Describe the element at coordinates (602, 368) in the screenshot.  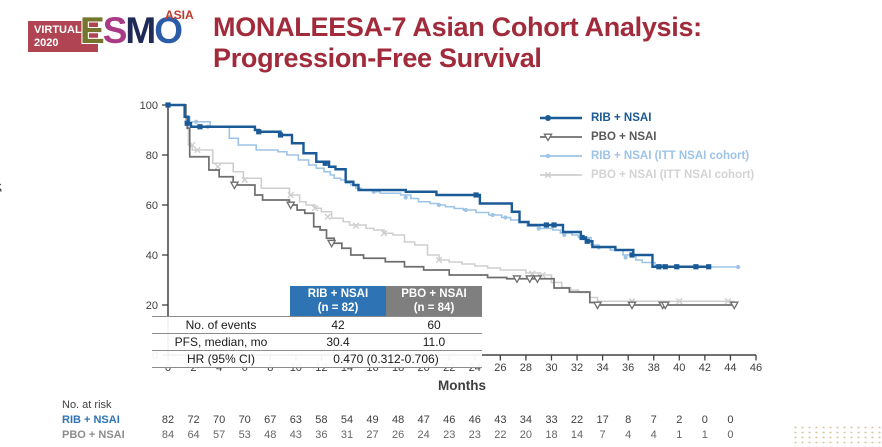
I see `x-tick-label: 34` at that location.